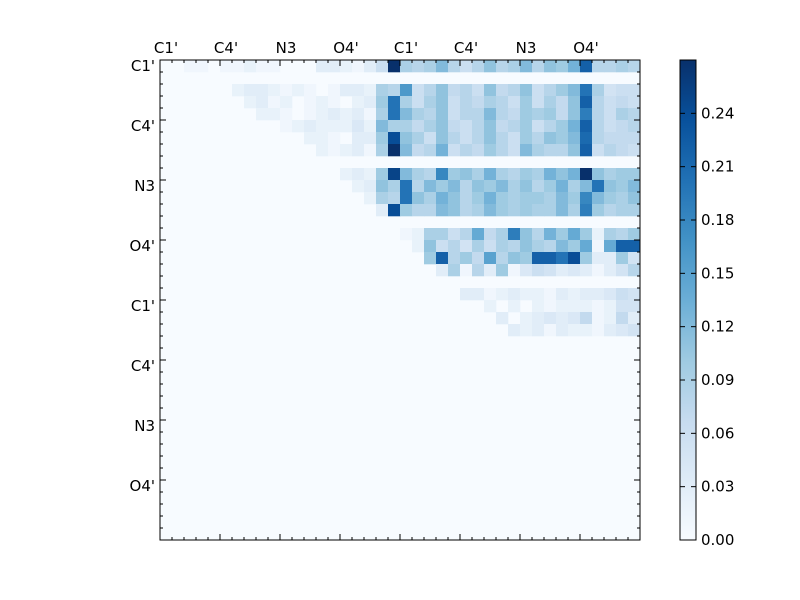 The image size is (800, 600). I want to click on x-tick-label: N3, so click(526, 48).